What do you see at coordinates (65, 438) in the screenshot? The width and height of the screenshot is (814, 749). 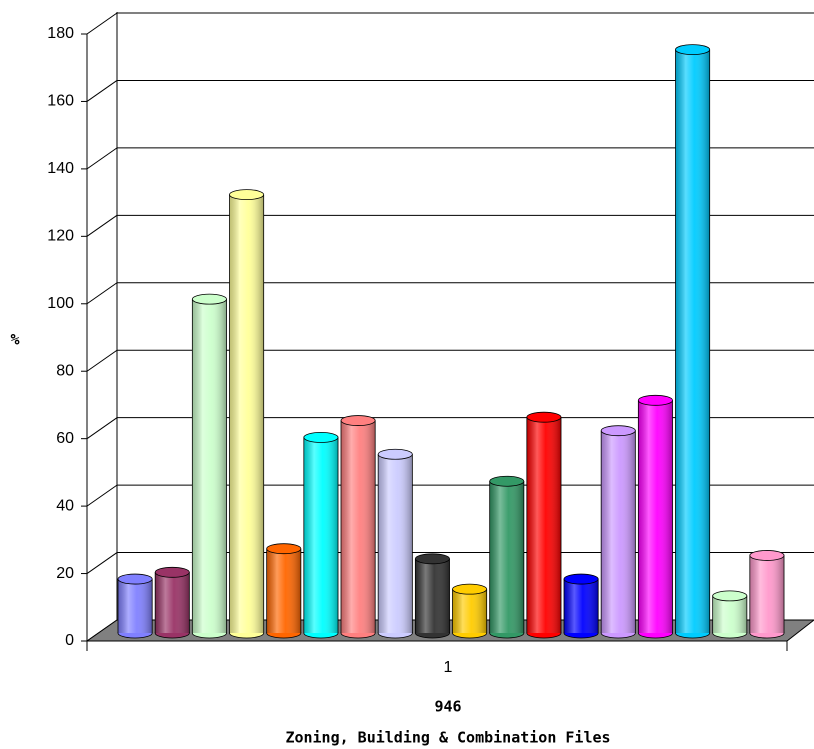 I see `y-tick-label: 60` at bounding box center [65, 438].